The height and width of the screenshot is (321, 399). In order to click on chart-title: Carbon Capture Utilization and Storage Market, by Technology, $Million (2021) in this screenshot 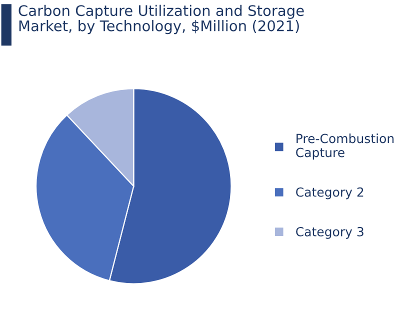, I will do `click(161, 19)`.